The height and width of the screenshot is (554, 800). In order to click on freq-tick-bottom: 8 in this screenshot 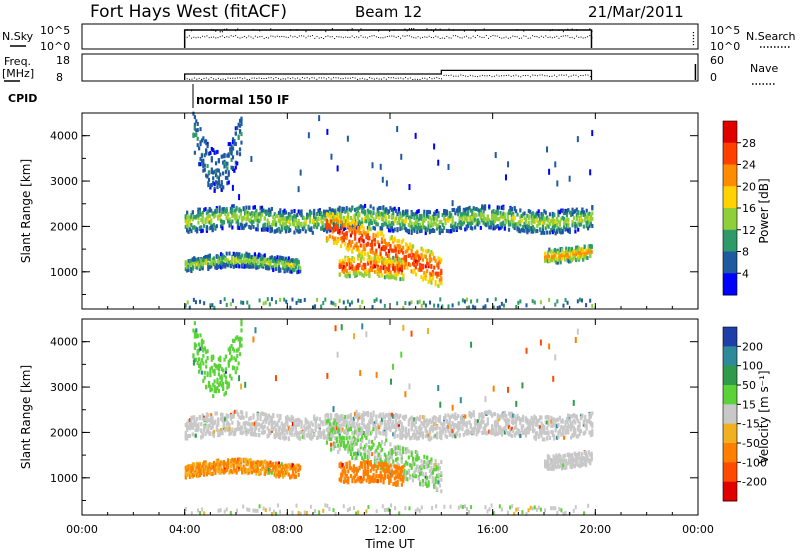, I will do `click(59, 77)`.